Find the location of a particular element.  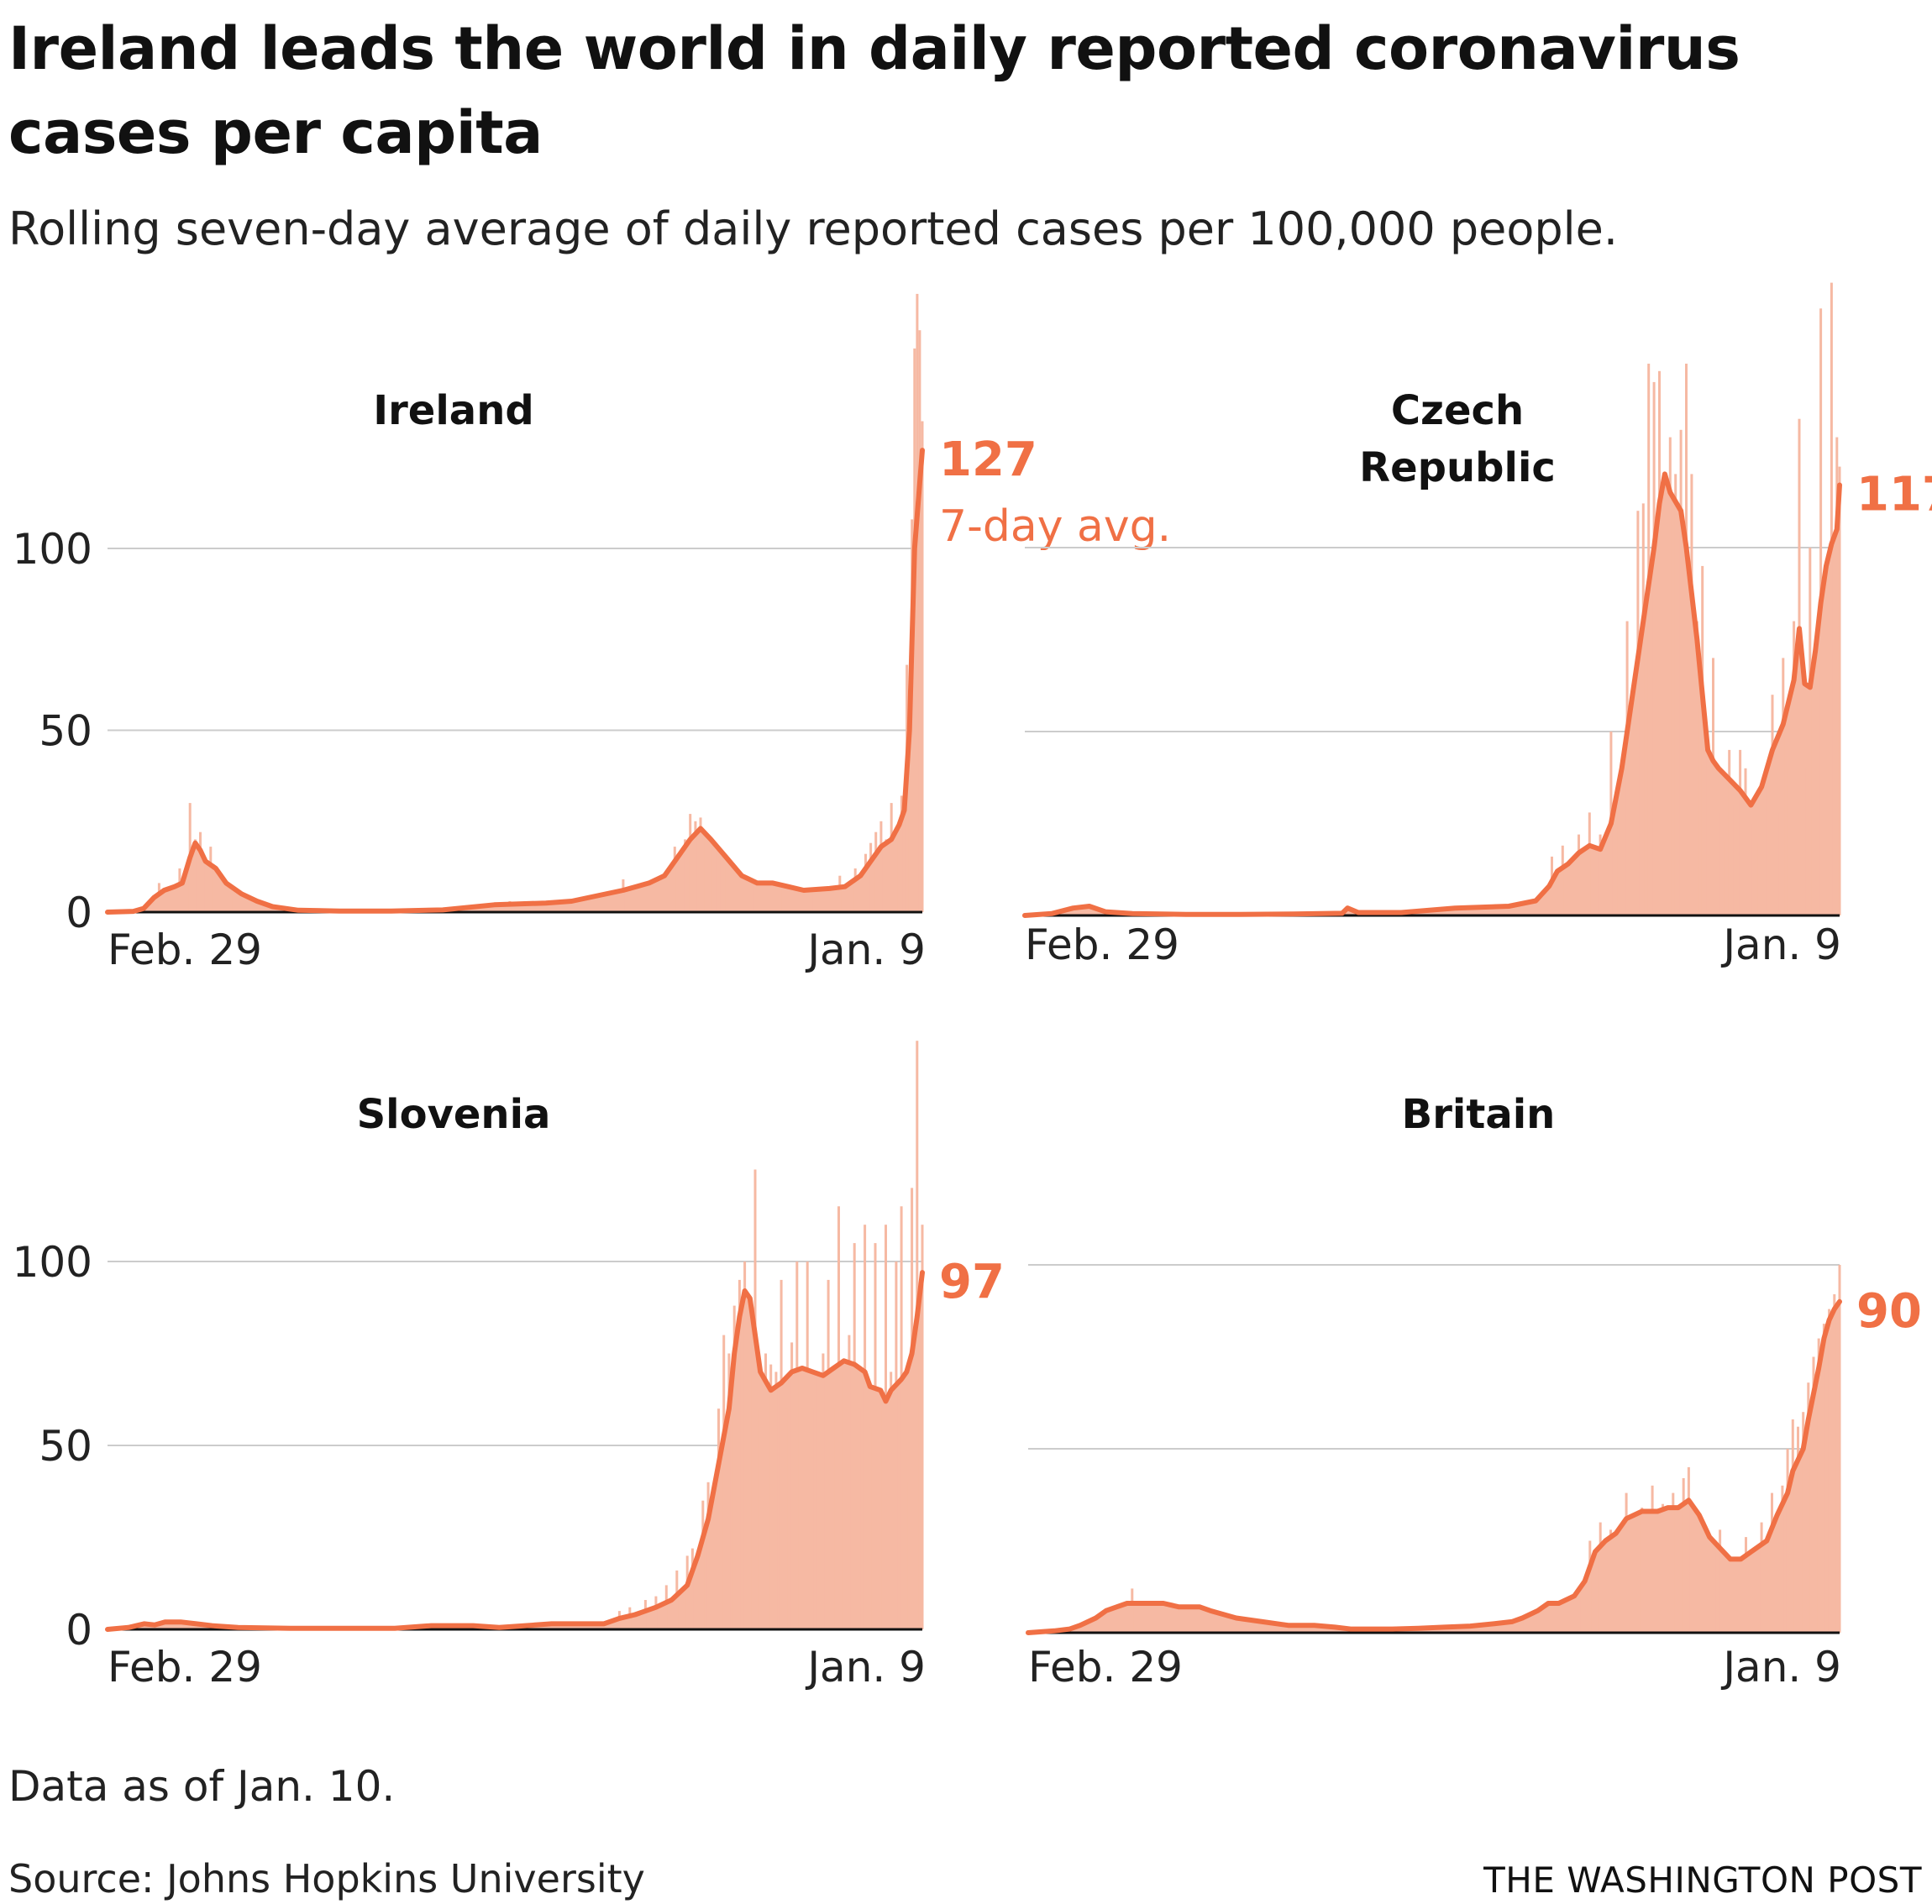

seven-day-average-line is located at coordinates (515, 1451).